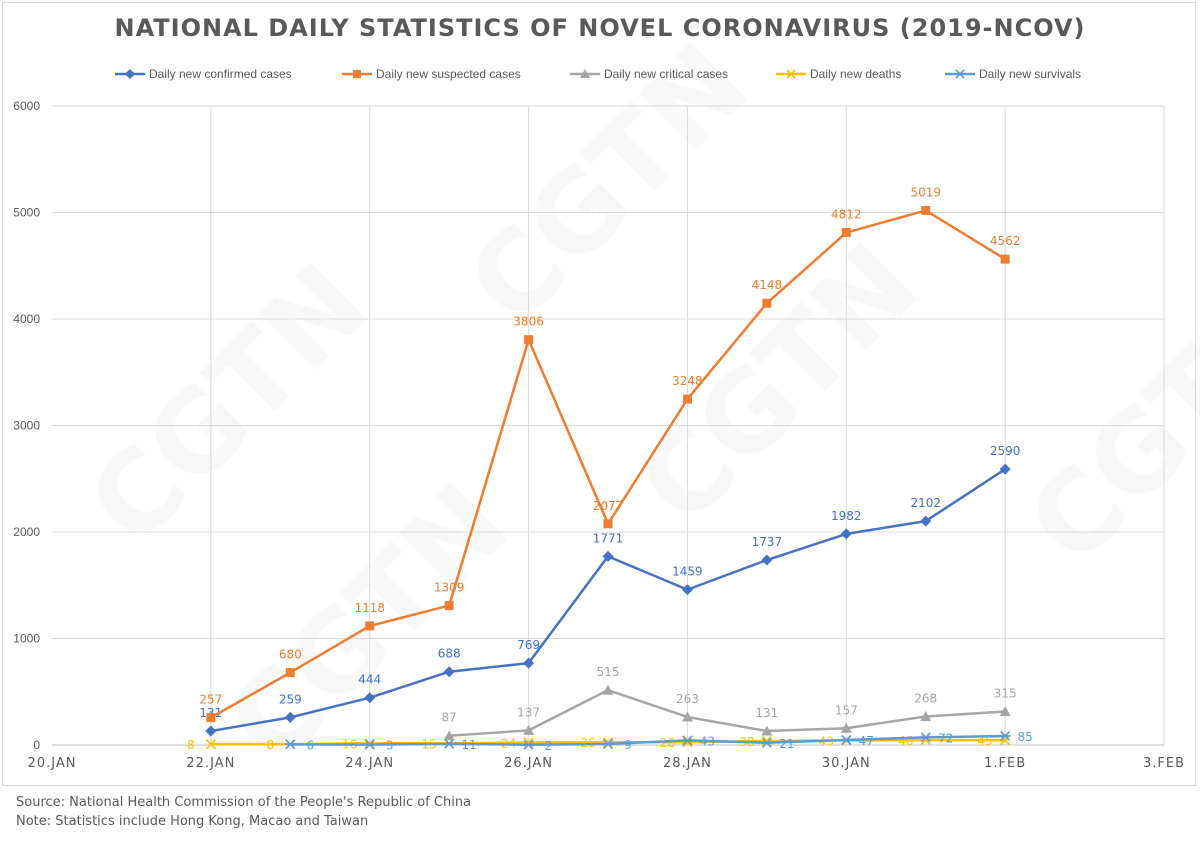  What do you see at coordinates (925, 192) in the screenshot?
I see `data-label: 5019` at bounding box center [925, 192].